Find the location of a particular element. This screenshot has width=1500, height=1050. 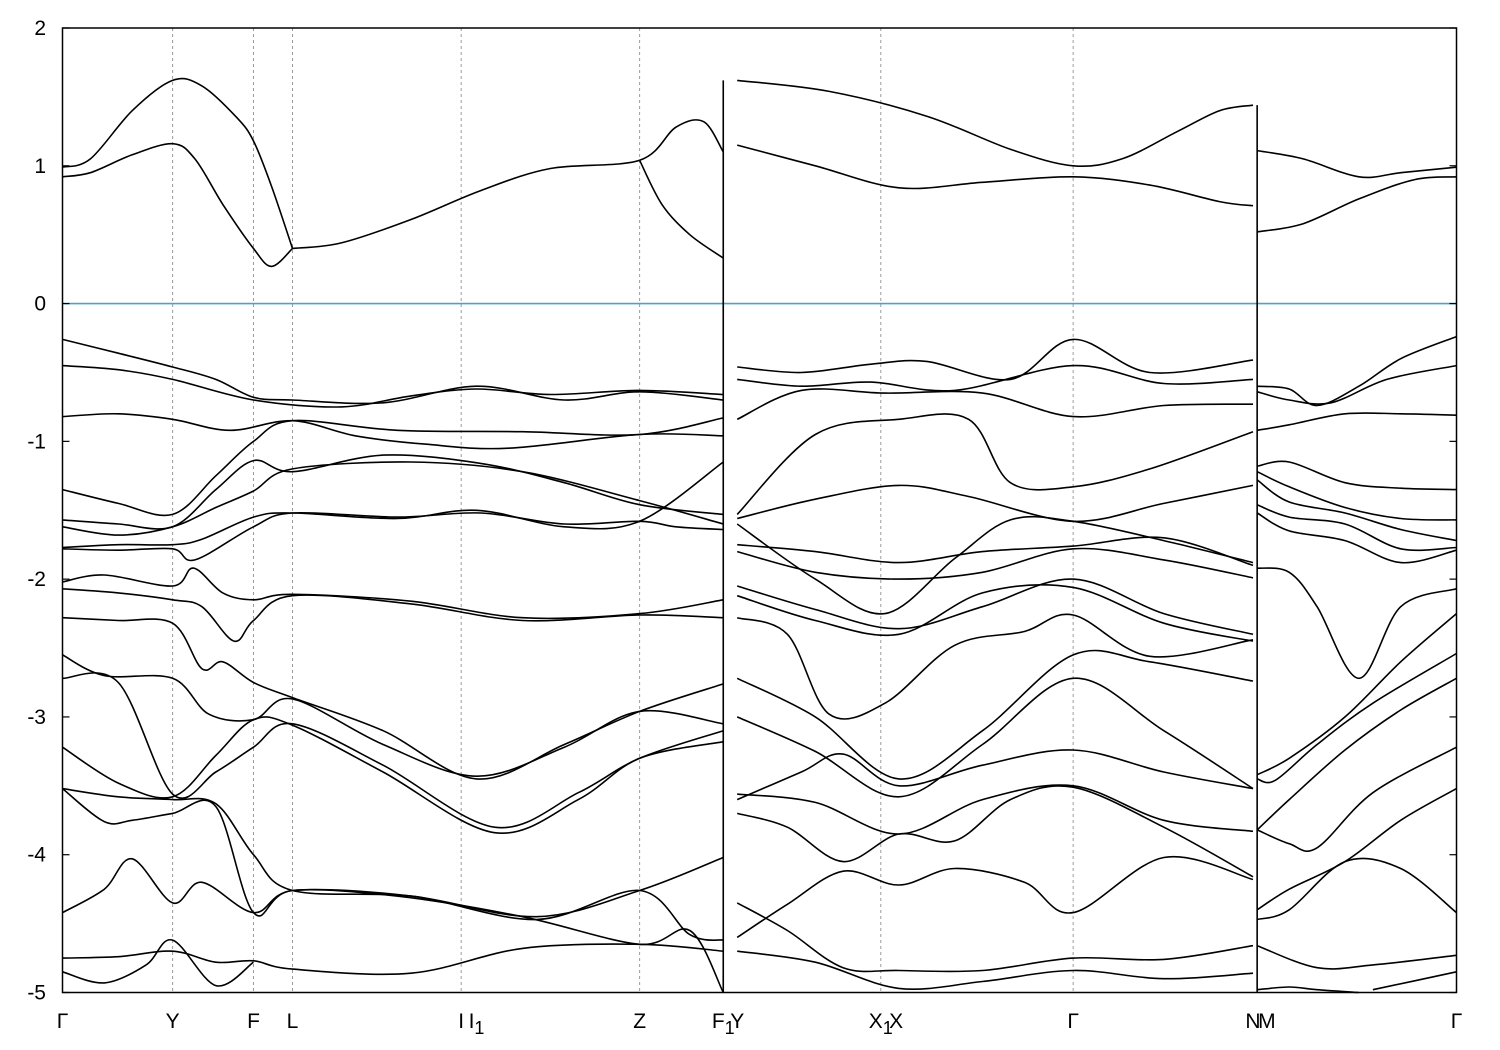

kpoint-label-0: Γ is located at coordinates (63, 1021).